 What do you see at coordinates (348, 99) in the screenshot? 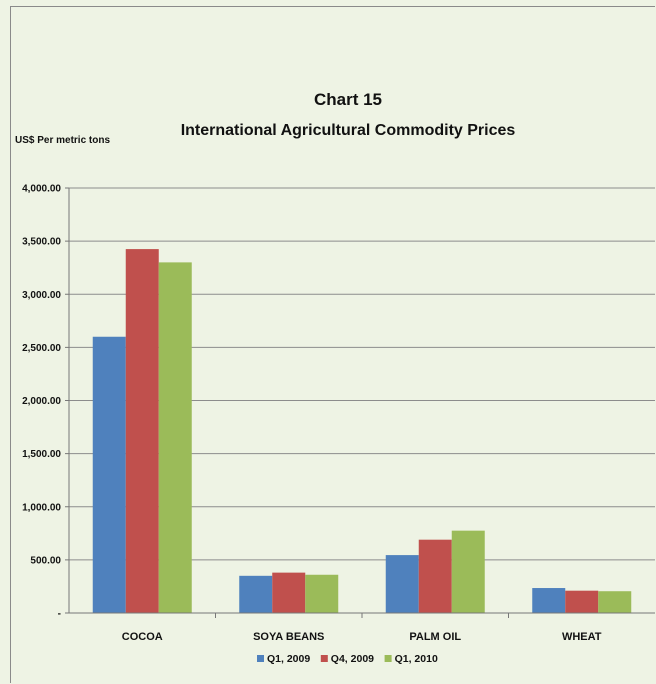
I see `chart-title: Chart 15` at bounding box center [348, 99].